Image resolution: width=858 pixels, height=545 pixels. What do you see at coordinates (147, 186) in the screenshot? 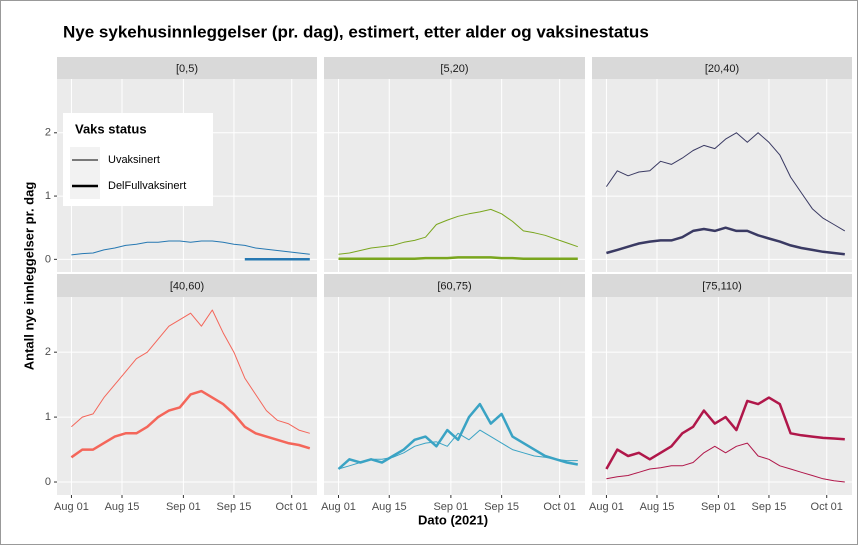
I see `legend-label: DelFullvaksinert` at bounding box center [147, 186].